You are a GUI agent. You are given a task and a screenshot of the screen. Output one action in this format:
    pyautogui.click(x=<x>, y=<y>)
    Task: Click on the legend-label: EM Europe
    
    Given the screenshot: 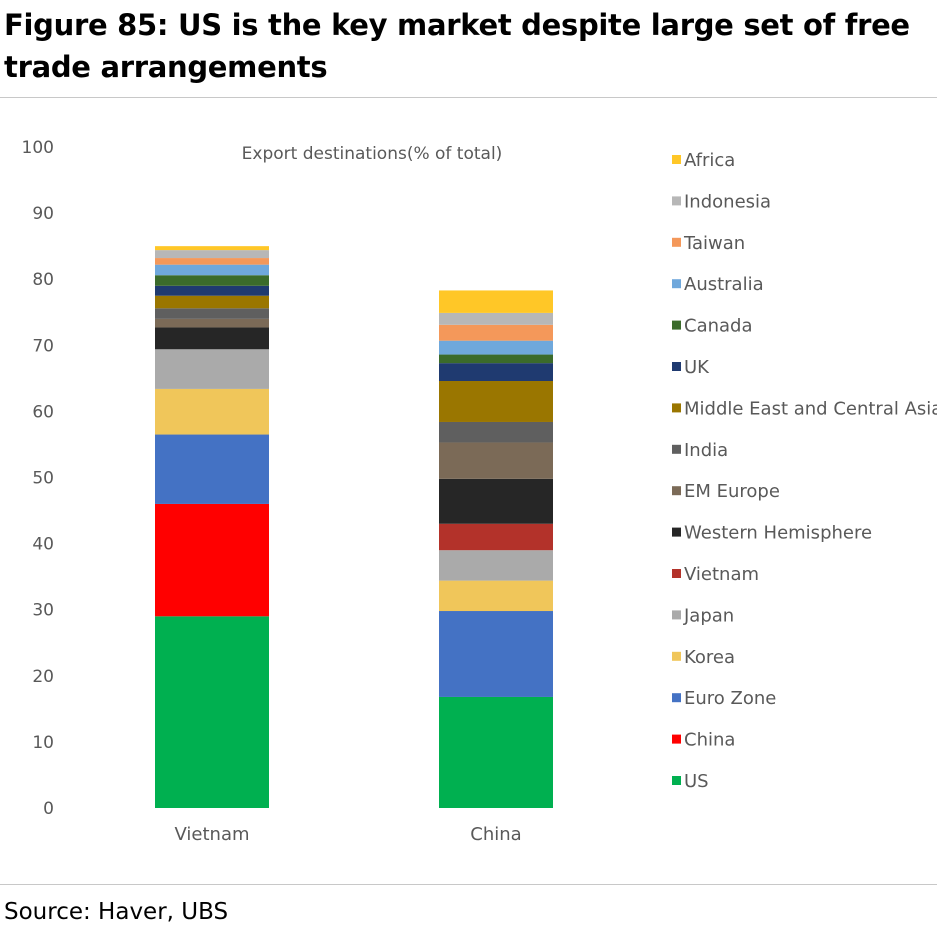 What is the action you would take?
    pyautogui.click(x=732, y=491)
    